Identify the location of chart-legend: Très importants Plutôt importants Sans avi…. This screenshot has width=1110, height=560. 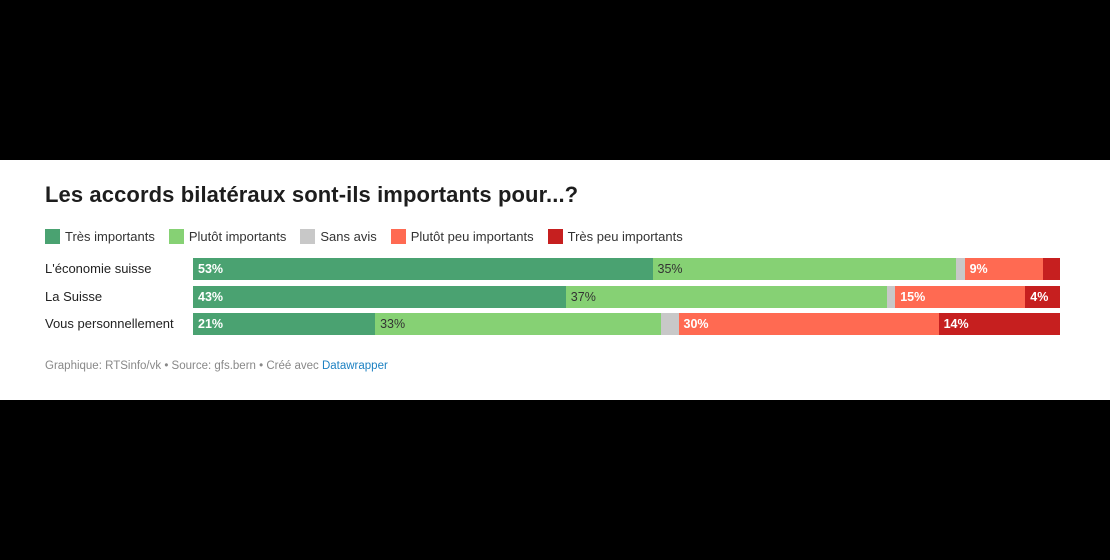
(371, 236).